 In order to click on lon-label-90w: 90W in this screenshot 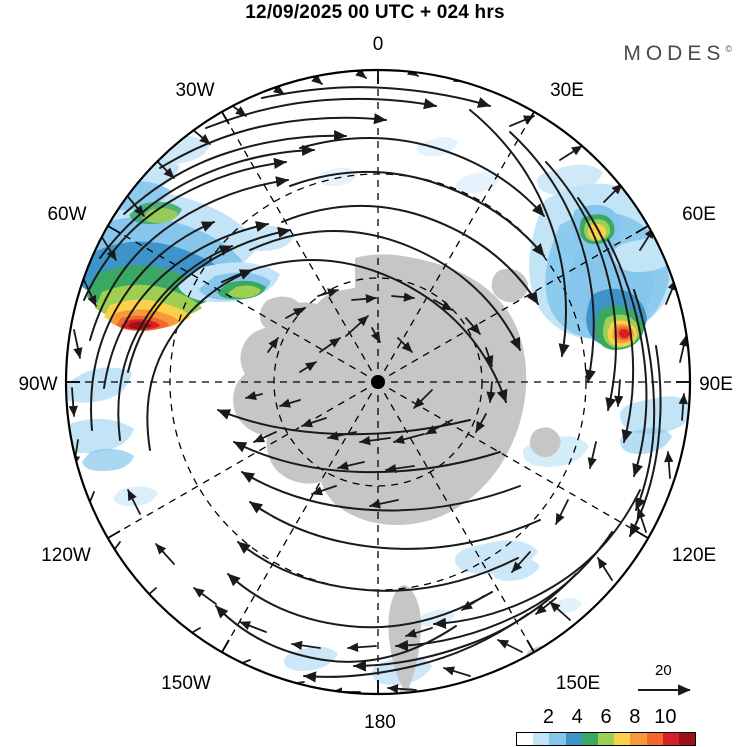, I will do `click(38, 384)`.